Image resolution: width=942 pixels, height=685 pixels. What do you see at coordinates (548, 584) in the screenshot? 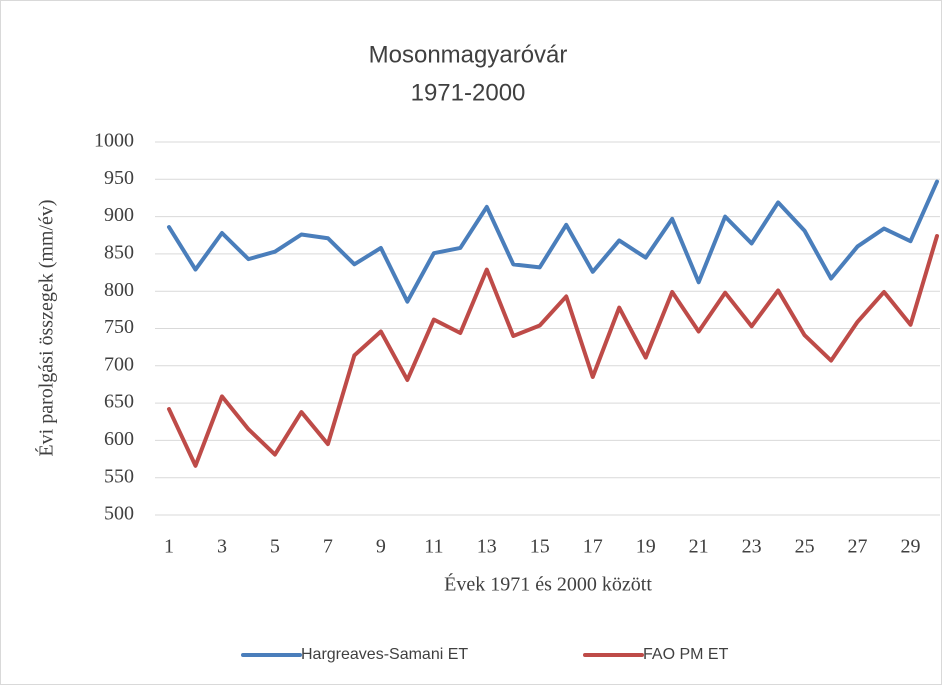
I see `x-axis-title: Évek 1971 és 2000 között` at bounding box center [548, 584].